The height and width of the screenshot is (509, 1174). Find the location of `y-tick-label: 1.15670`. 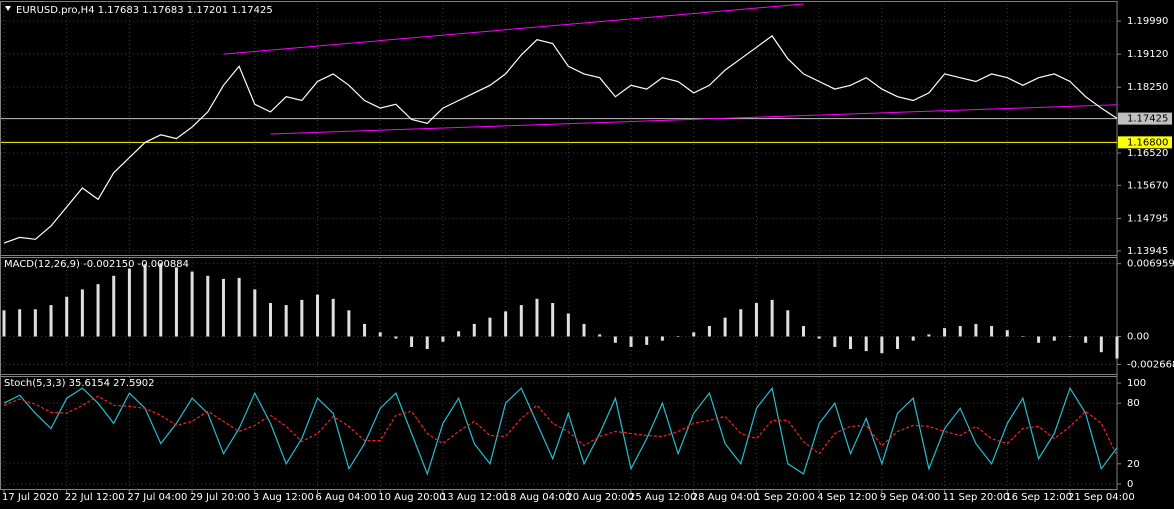

y-tick-label: 1.15670 is located at coordinates (1147, 185).